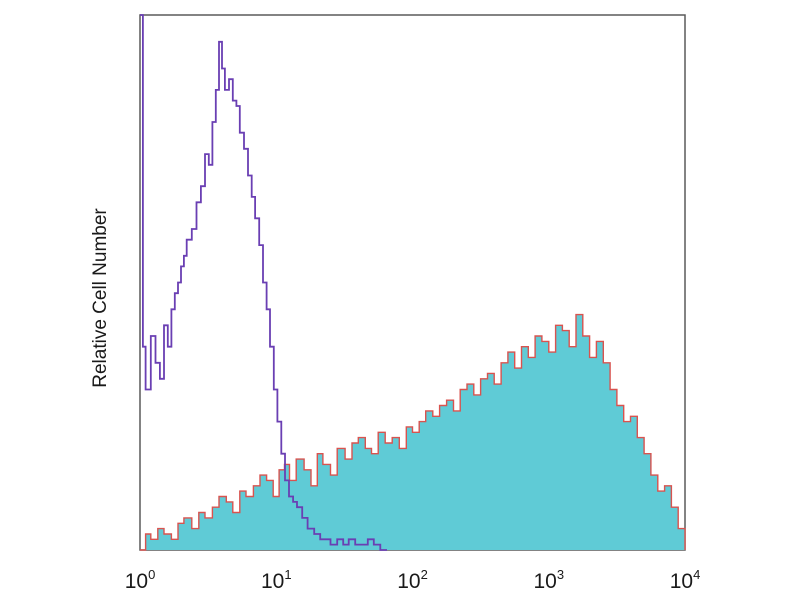 The width and height of the screenshot is (800, 600). I want to click on x-axis-ticks: 10⁰ 10¹ 10² 10³ 10⁴, so click(413, 580).